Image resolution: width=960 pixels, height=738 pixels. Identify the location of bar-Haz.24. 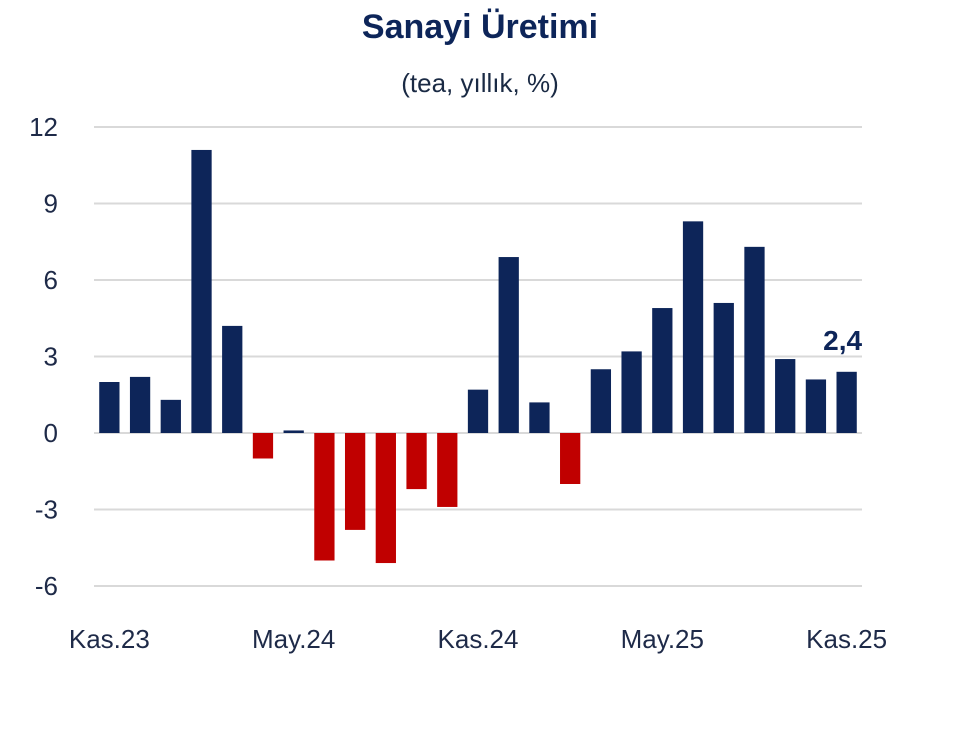
(324, 497).